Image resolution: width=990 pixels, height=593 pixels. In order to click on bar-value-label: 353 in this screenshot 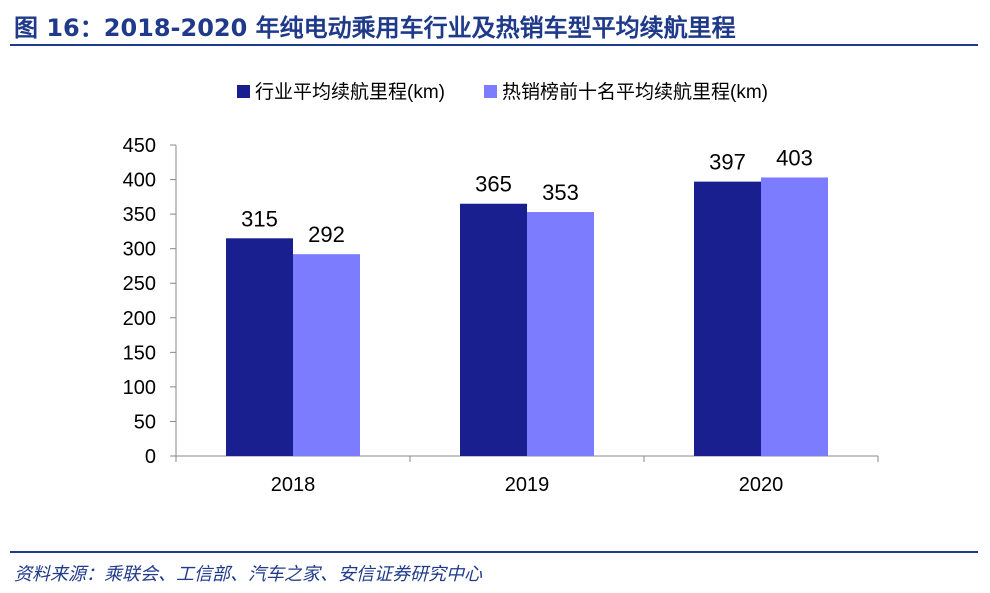, I will do `click(560, 192)`.